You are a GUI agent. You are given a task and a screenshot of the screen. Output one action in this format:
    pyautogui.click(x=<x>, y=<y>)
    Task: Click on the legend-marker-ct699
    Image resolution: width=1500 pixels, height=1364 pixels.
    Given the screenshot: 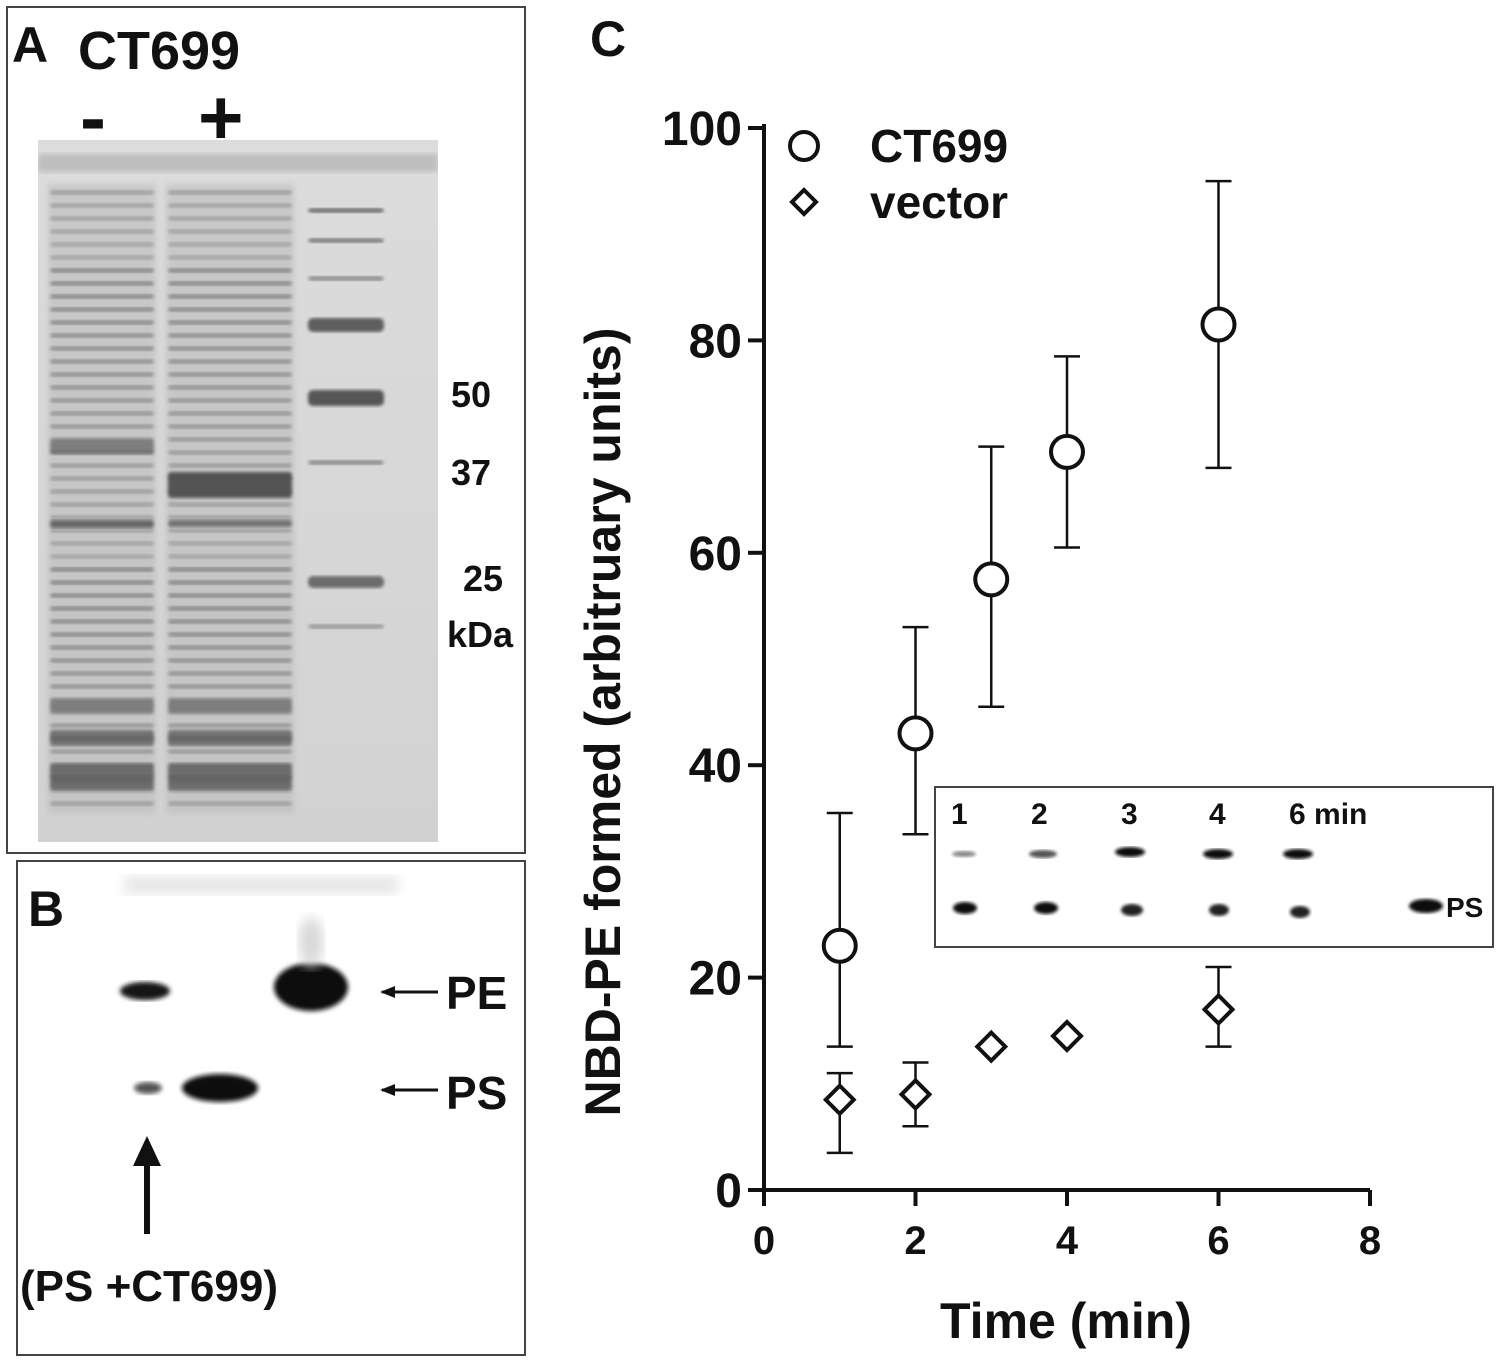 What is the action you would take?
    pyautogui.click(x=804, y=146)
    